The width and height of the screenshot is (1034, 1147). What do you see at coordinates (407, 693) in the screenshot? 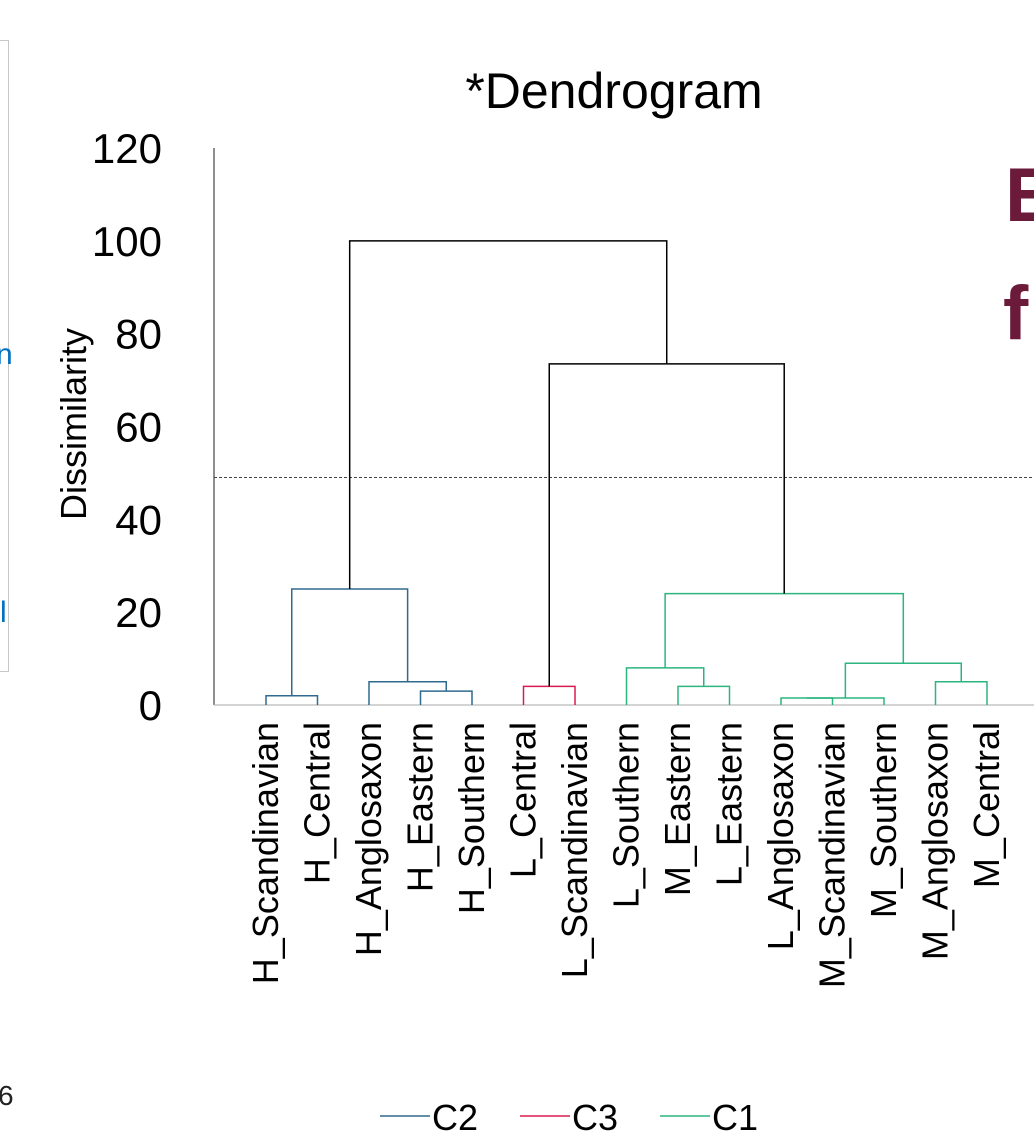
I see `link-h-anglosaxon--h-eastern-h-southern` at bounding box center [407, 693].